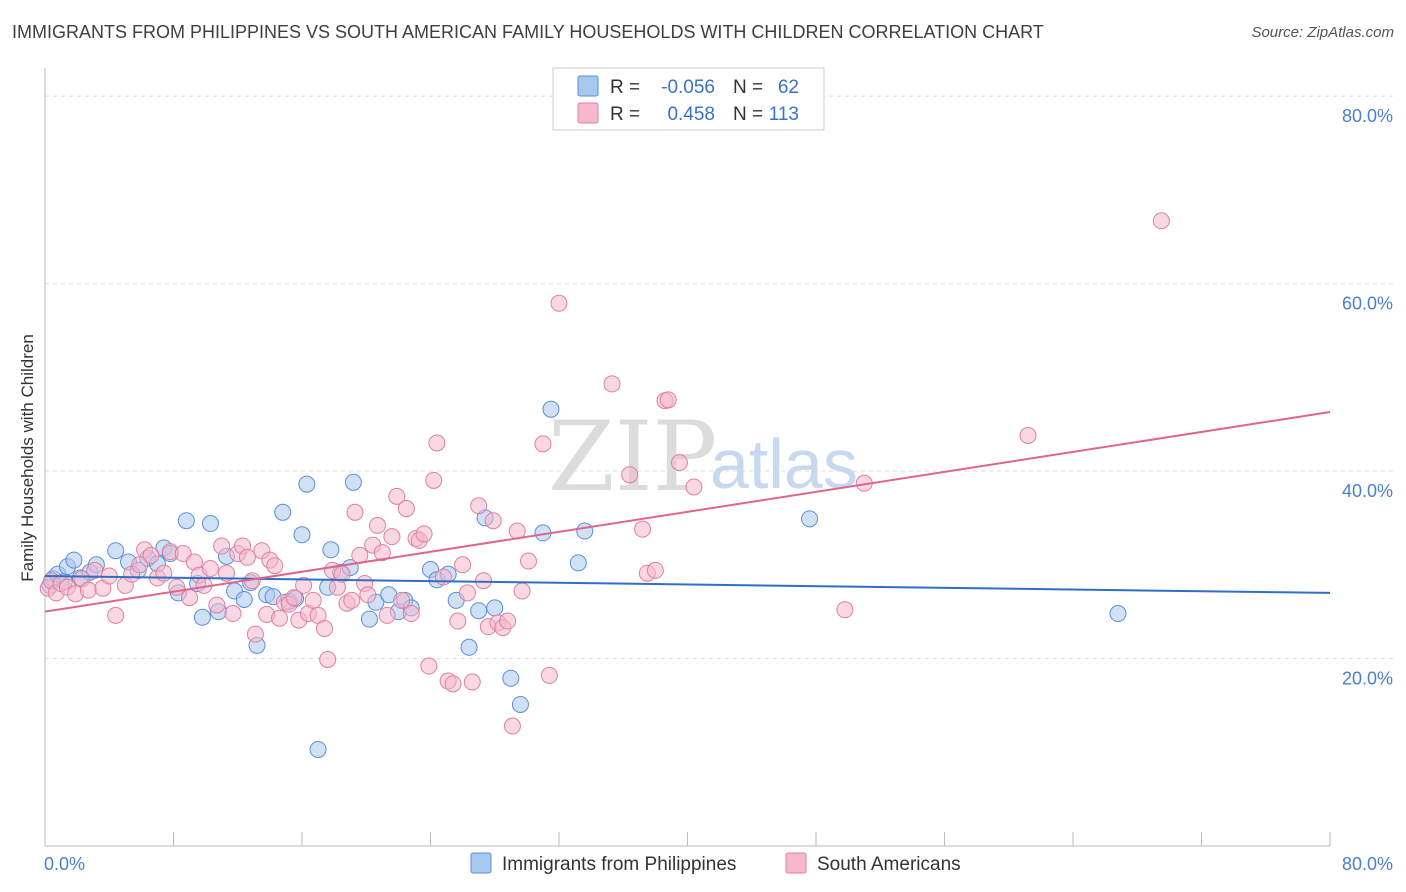 Image resolution: width=1406 pixels, height=892 pixels. I want to click on bottom-legend-swatch-philippines, so click(481, 863).